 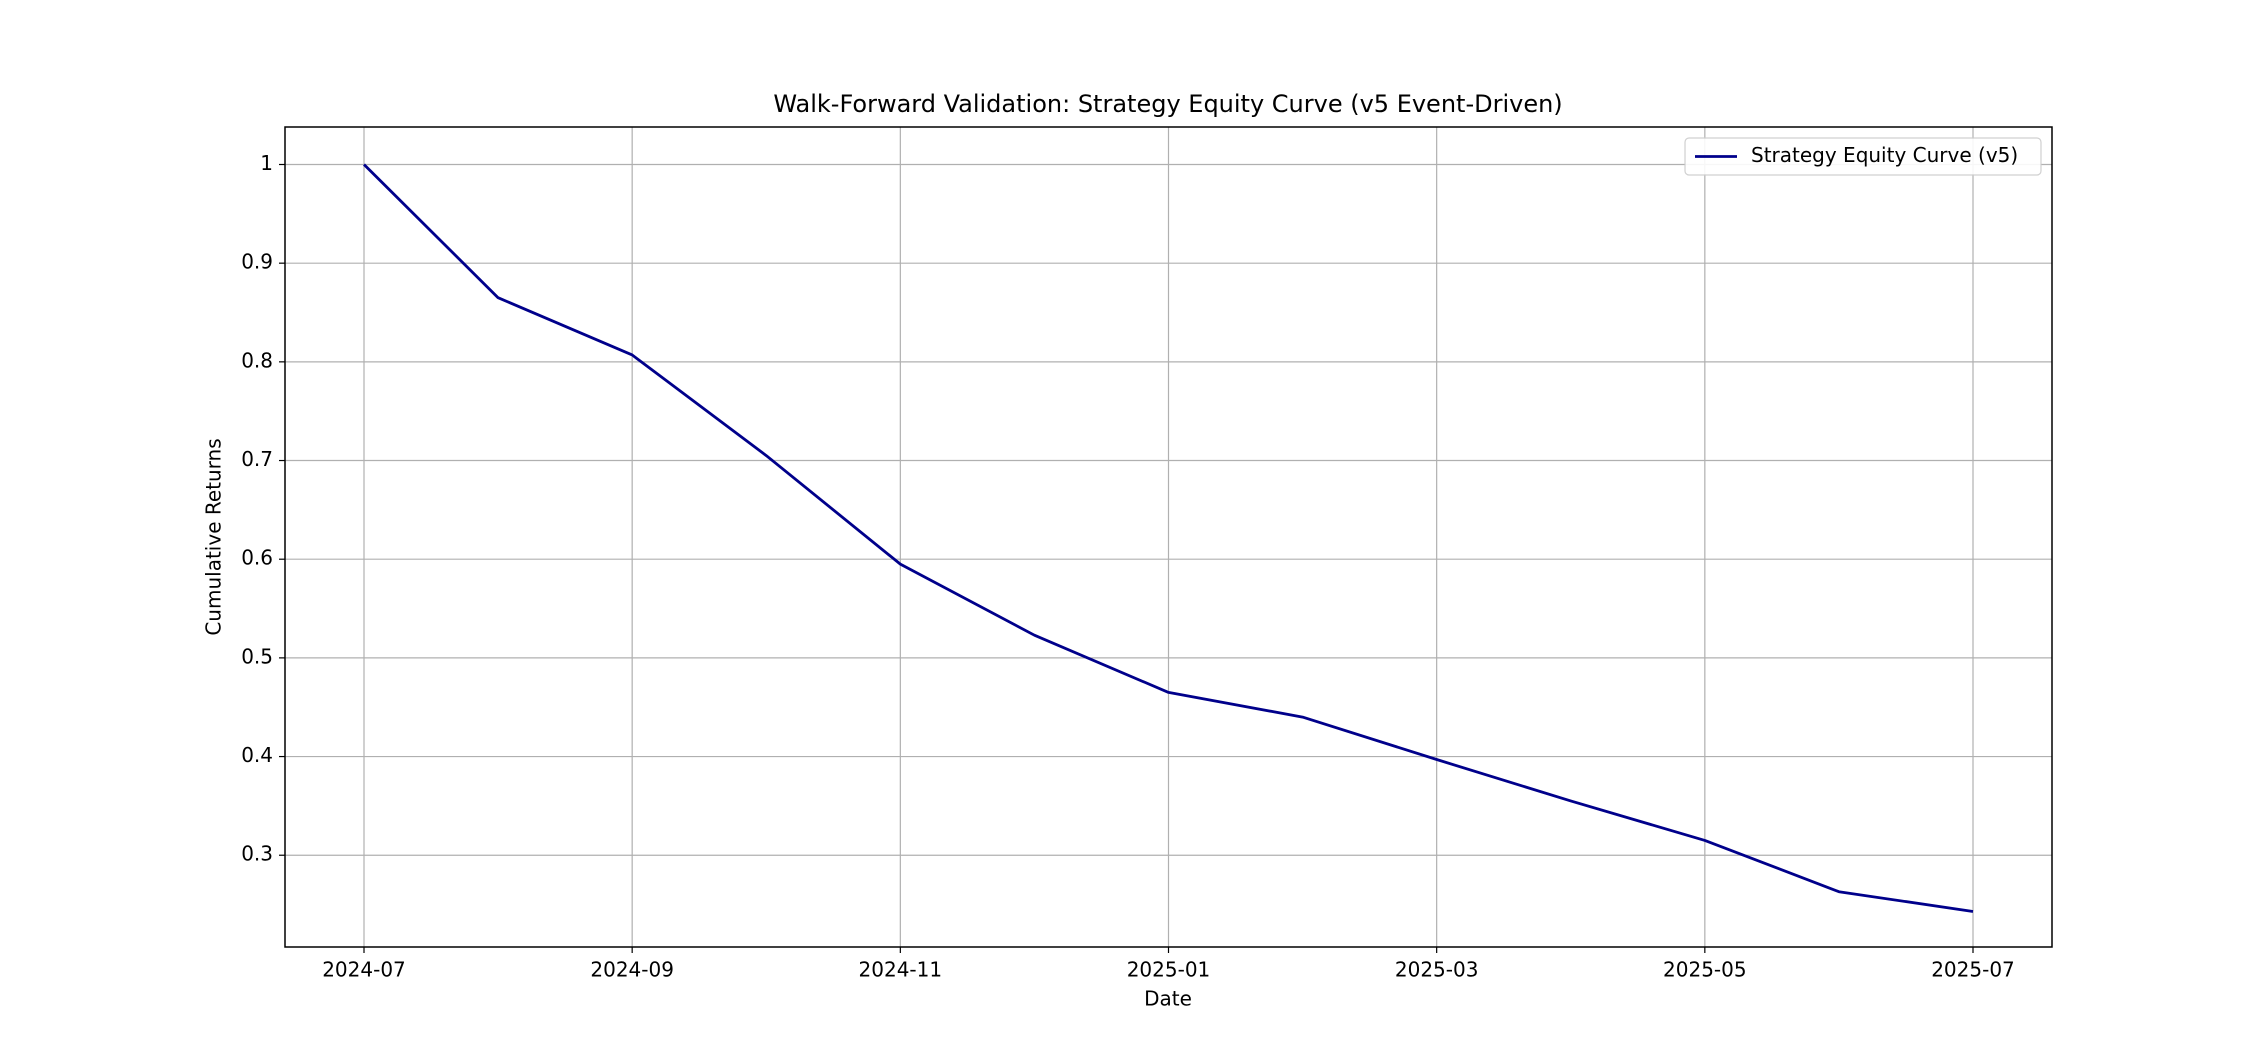 What do you see at coordinates (257, 656) in the screenshot?
I see `y-tick-label: 0.5` at bounding box center [257, 656].